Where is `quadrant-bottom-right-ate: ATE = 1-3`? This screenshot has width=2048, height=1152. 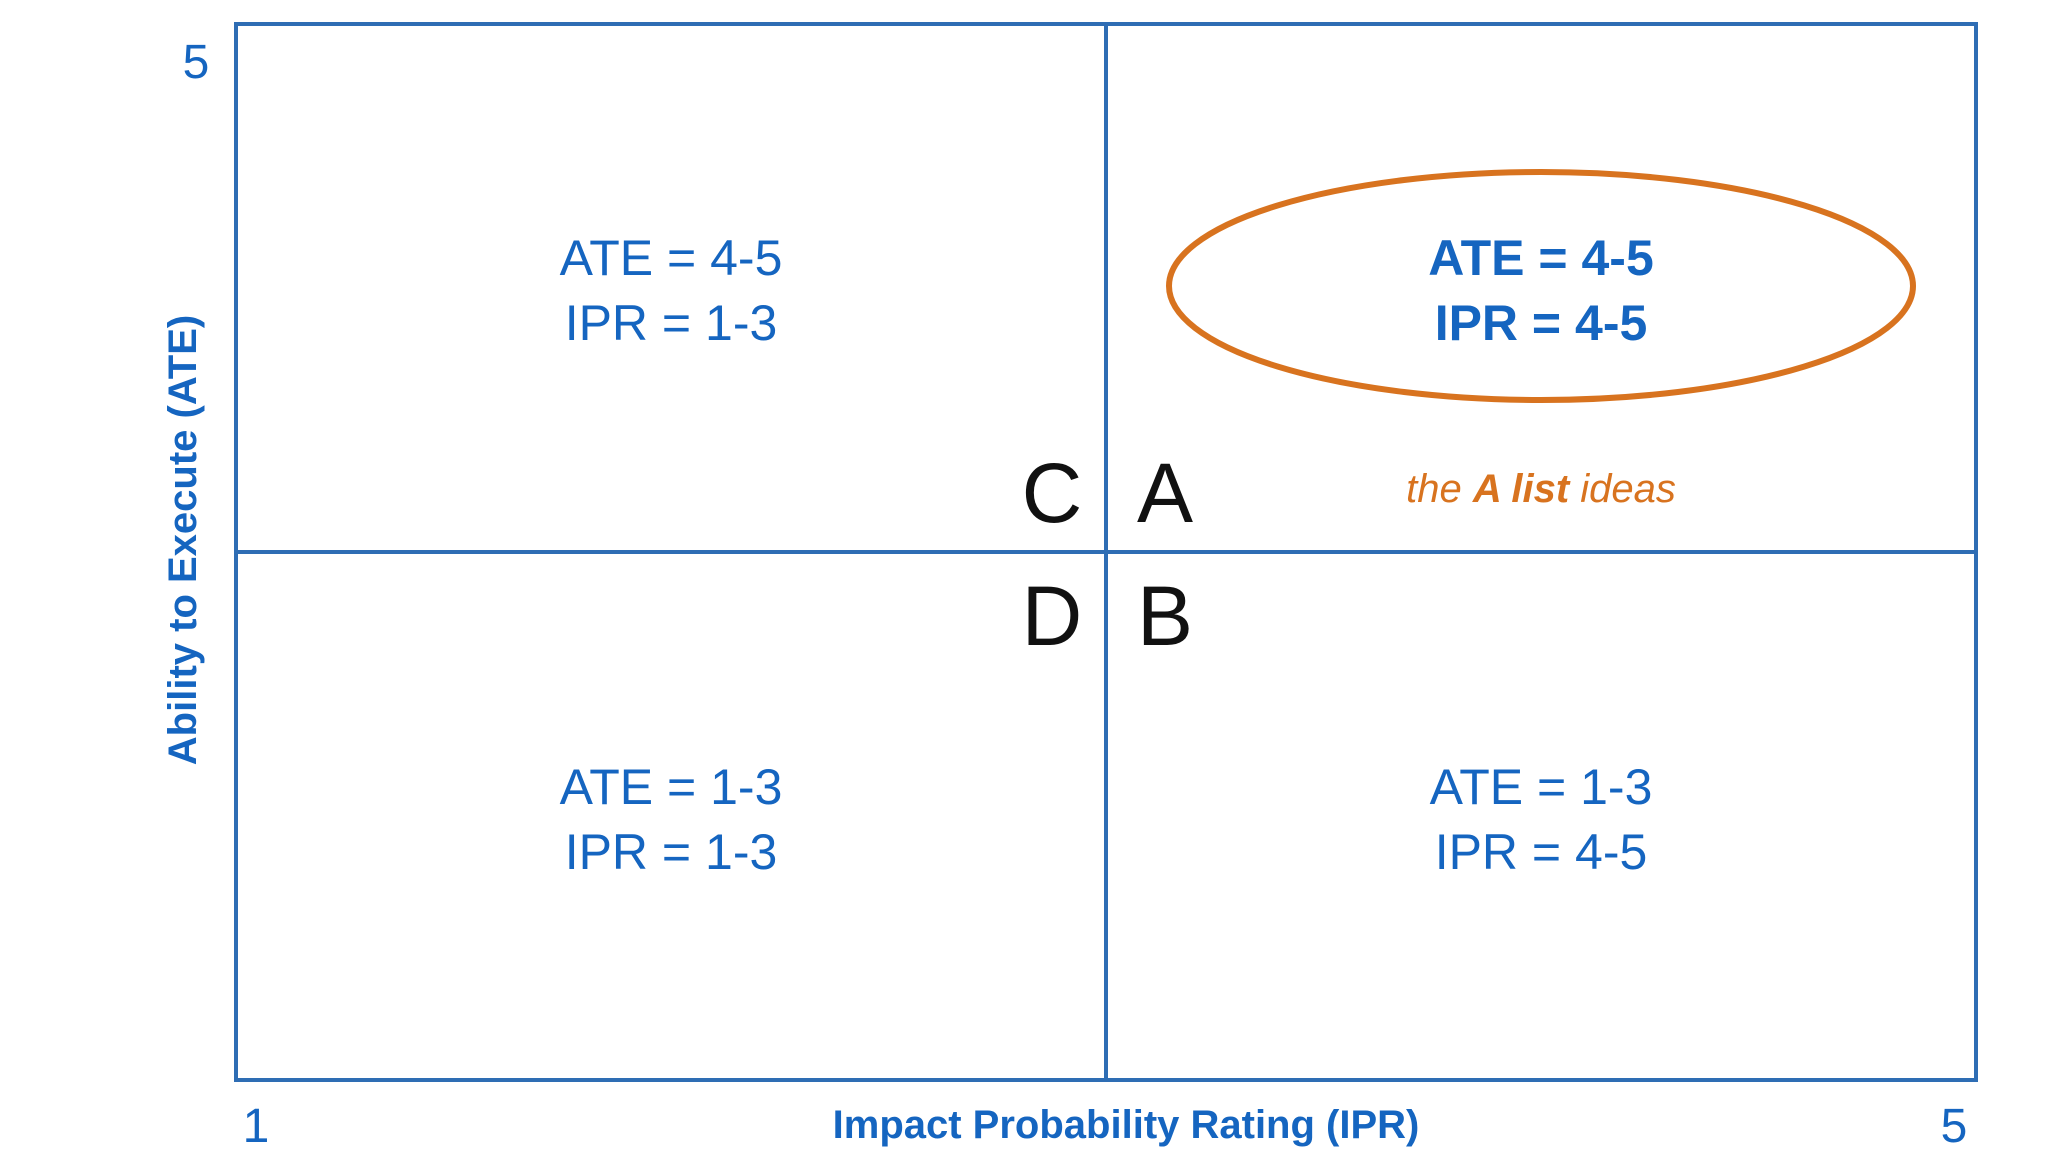
quadrant-bottom-right-ate: ATE = 1-3 is located at coordinates (1541, 787).